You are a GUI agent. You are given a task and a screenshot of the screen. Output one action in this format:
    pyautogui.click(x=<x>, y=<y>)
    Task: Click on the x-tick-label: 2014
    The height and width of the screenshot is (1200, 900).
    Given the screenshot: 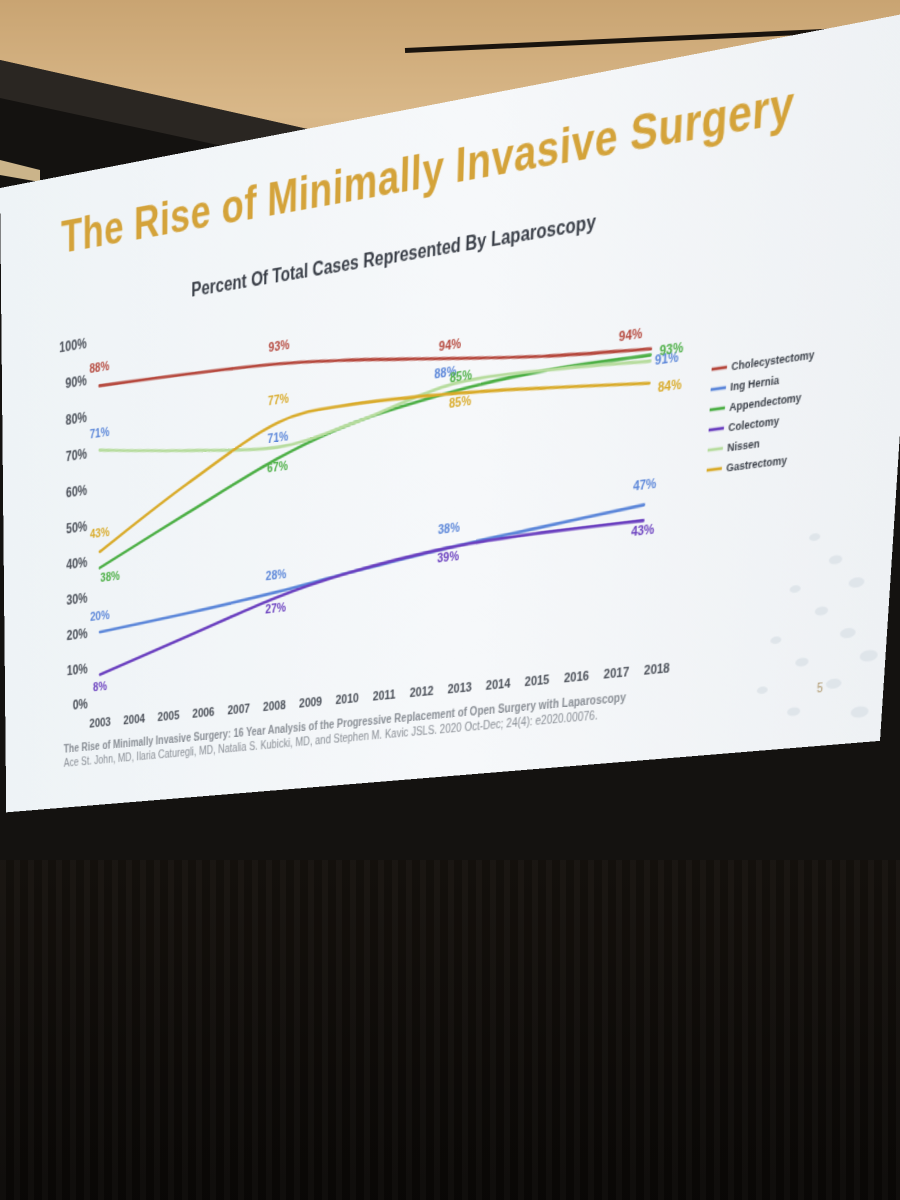 What is the action you would take?
    pyautogui.click(x=498, y=684)
    